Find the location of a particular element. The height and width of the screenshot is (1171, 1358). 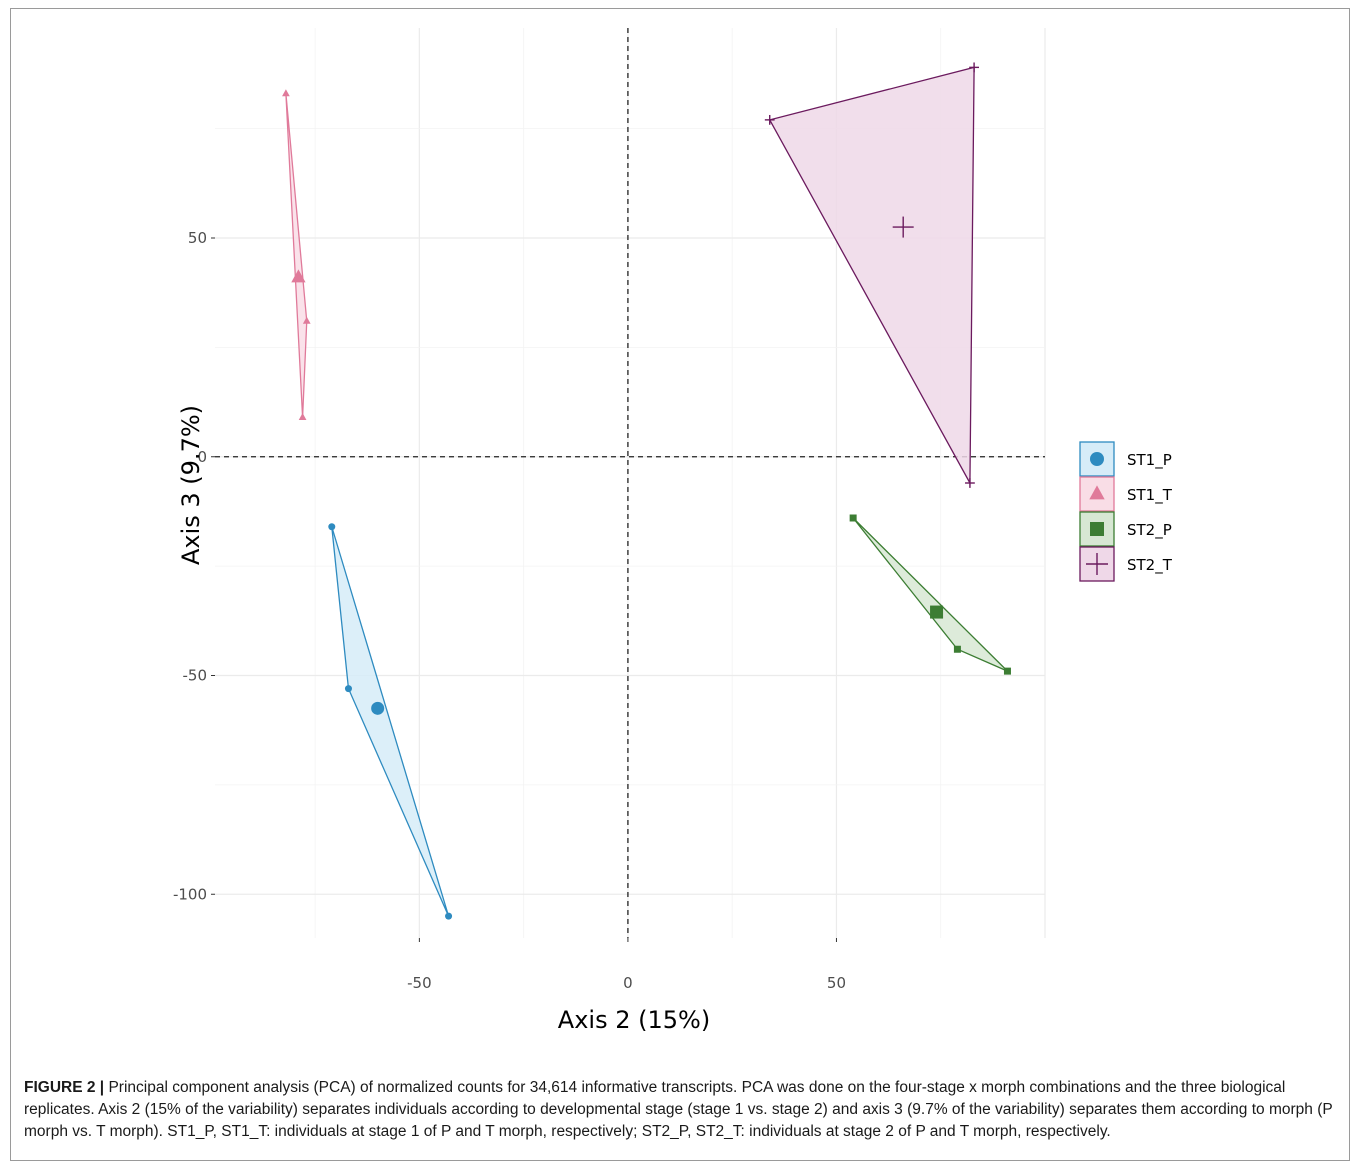

legend-label: ST2_P is located at coordinates (1149, 530).